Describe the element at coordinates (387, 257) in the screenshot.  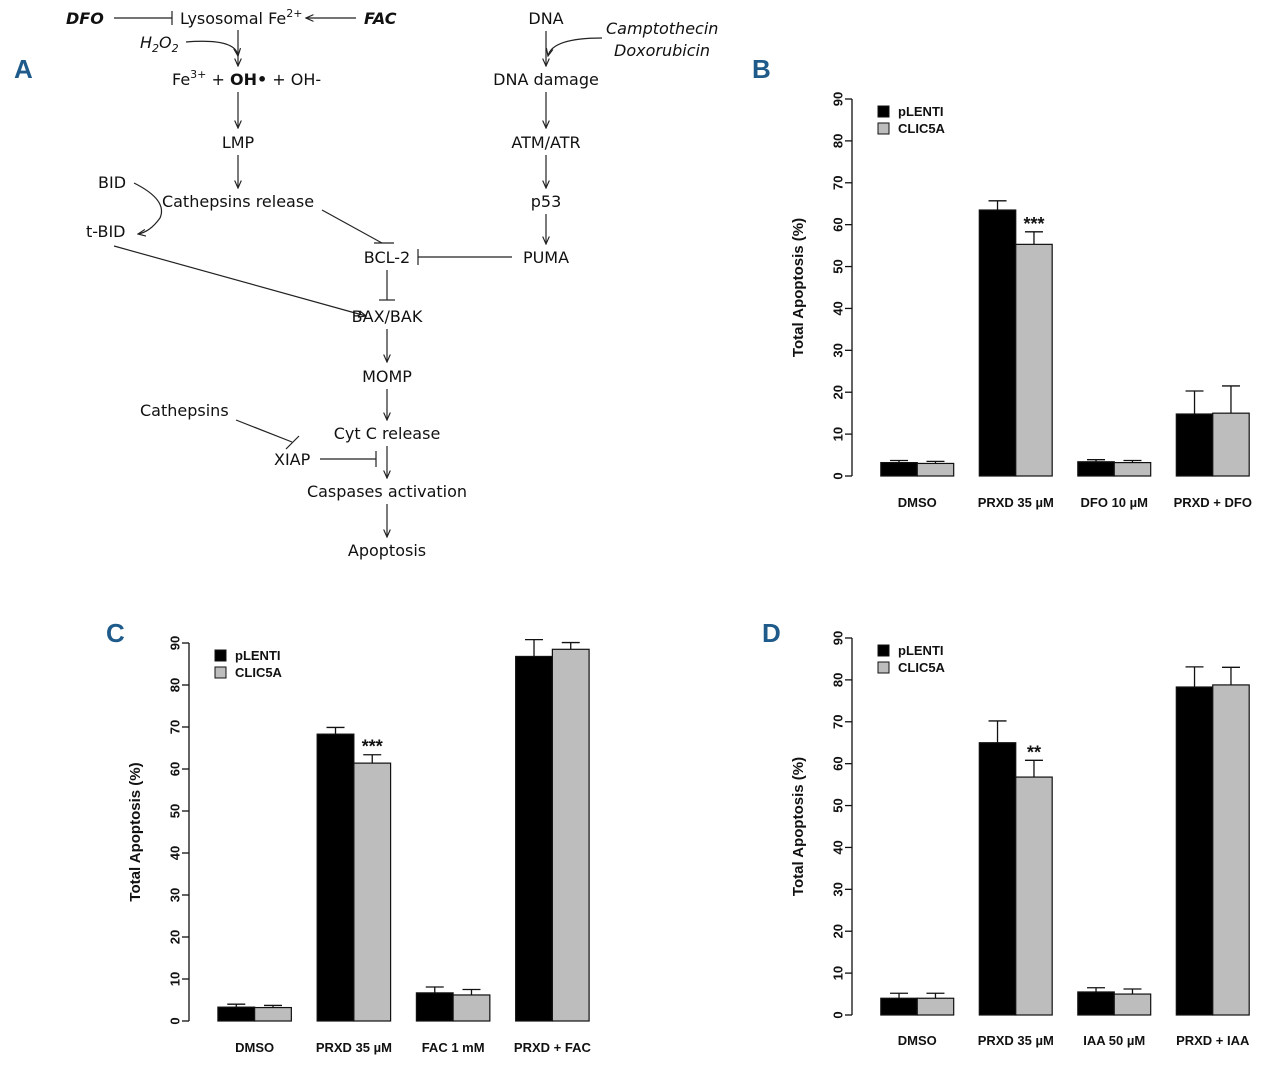
I see `node-bcl2: BCL-2` at that location.